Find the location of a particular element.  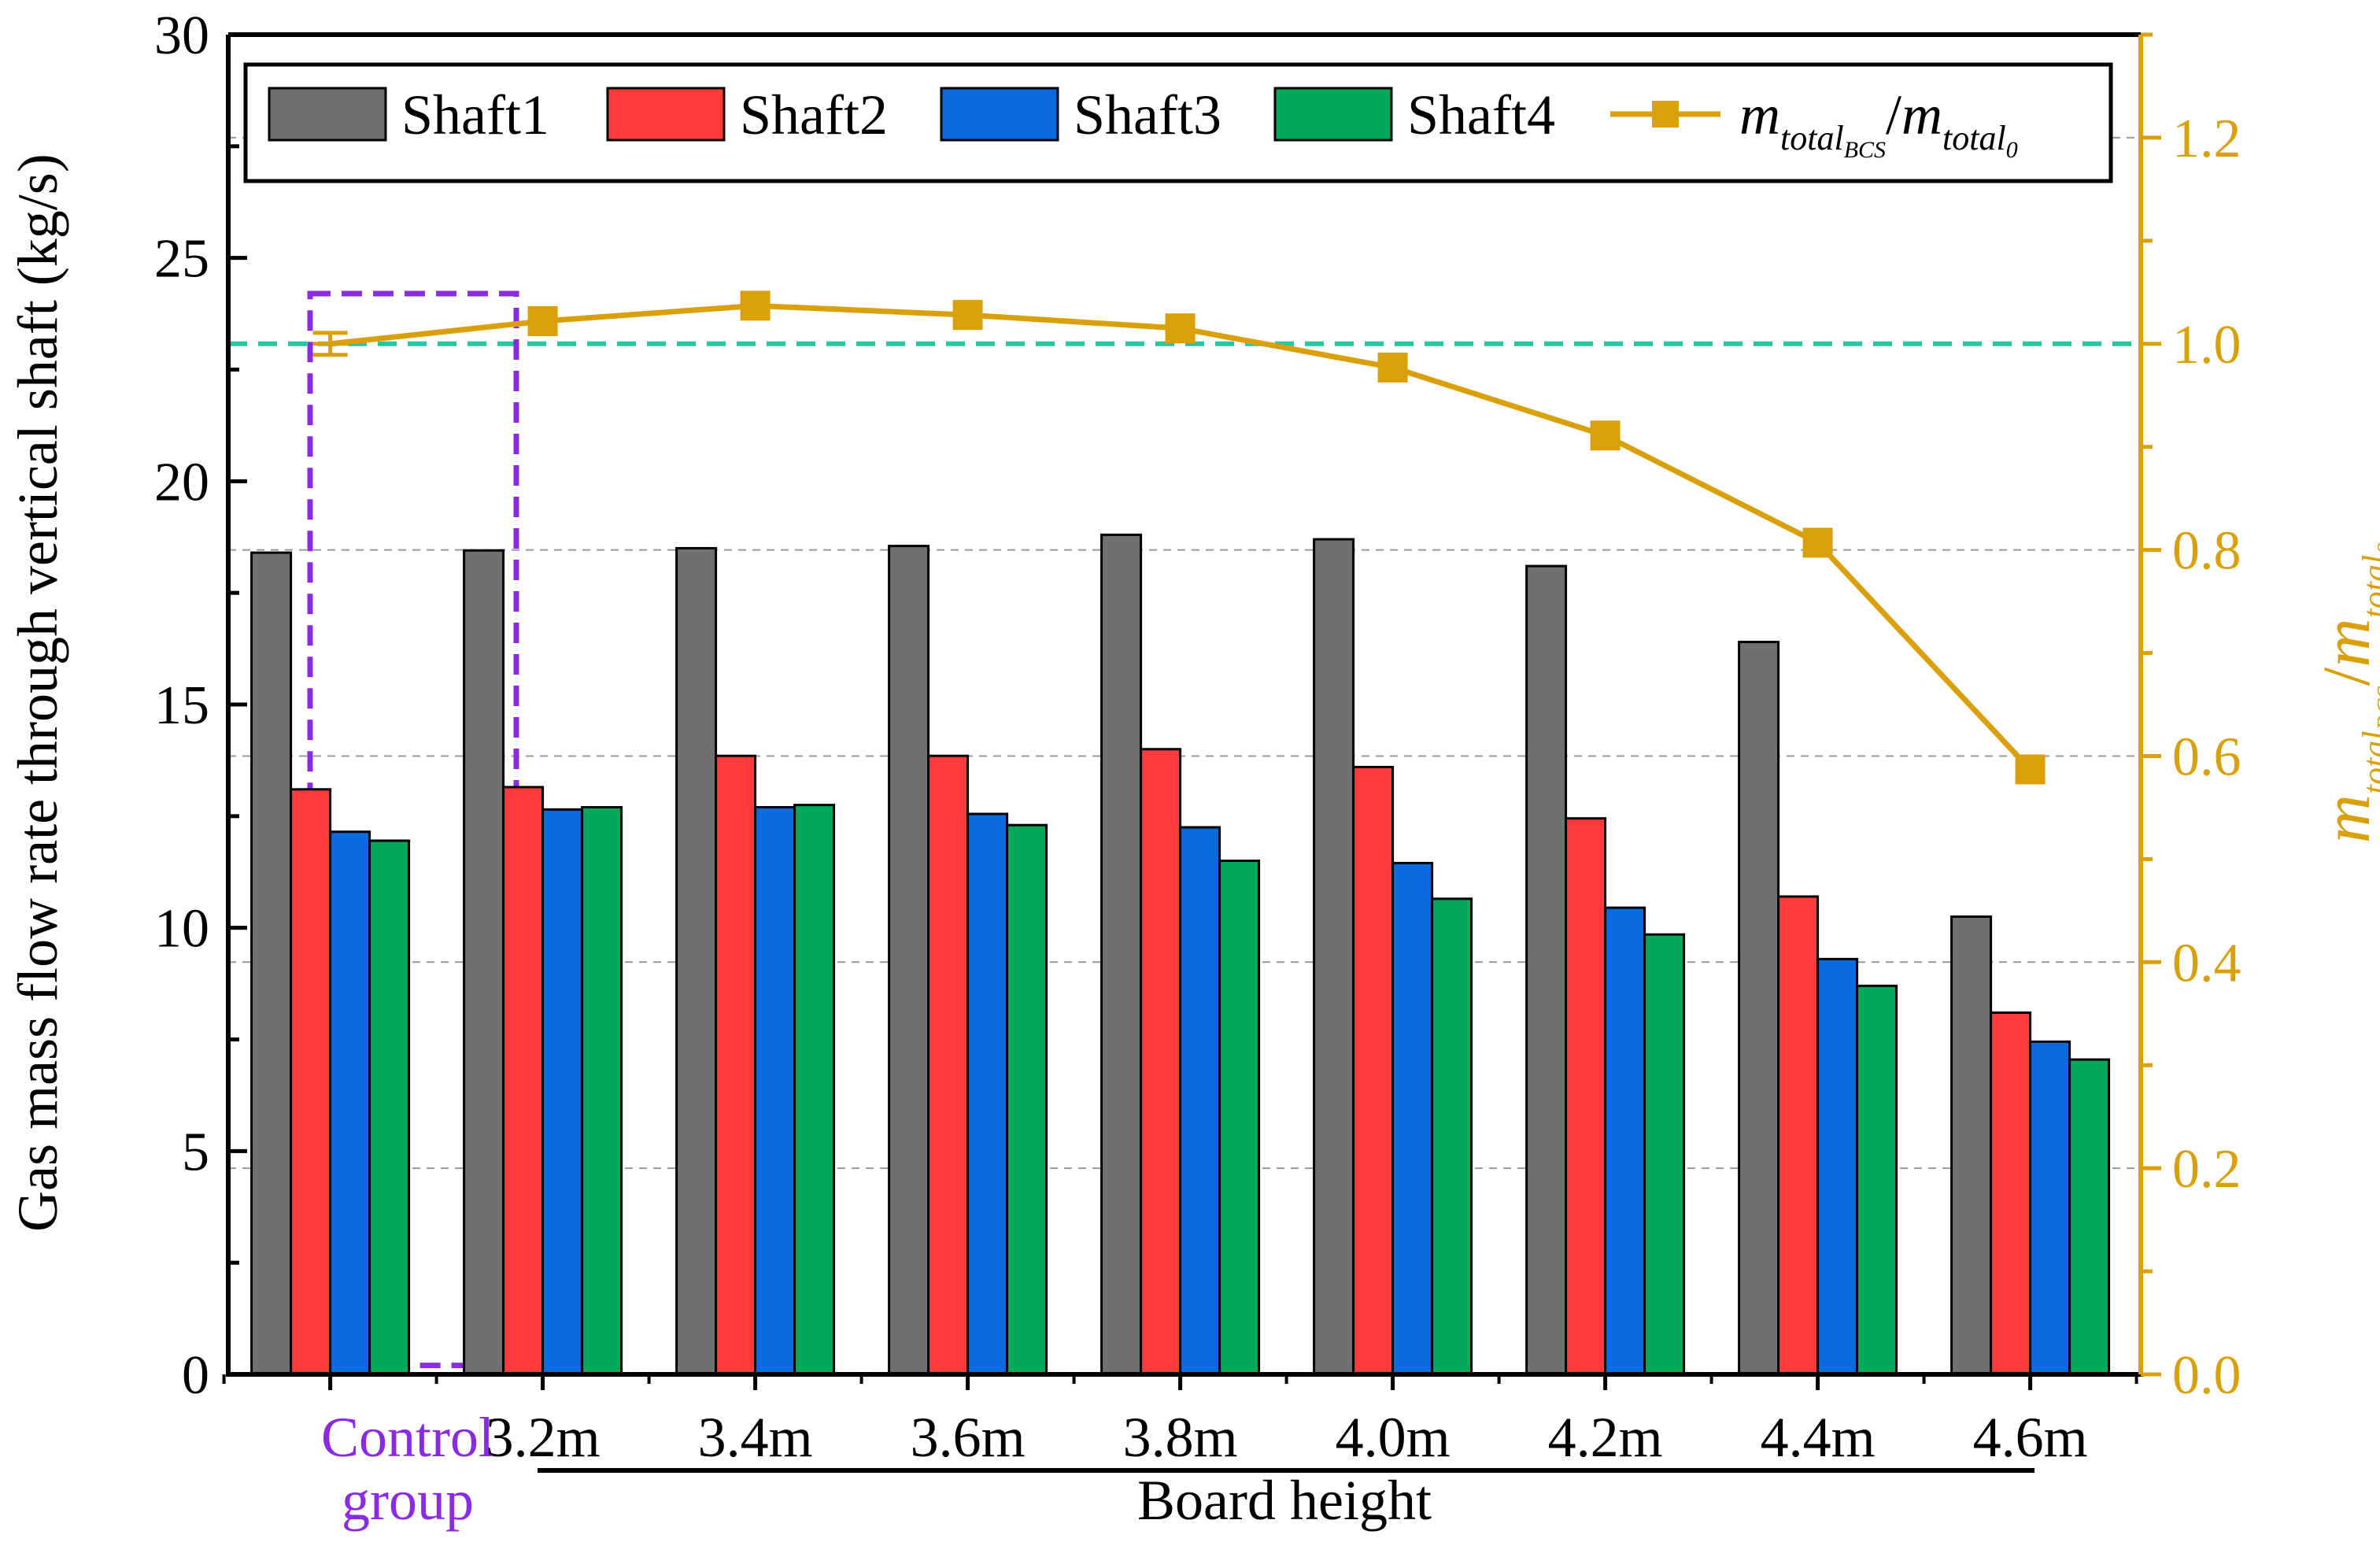

legend-ratio-sub1: total is located at coordinates (1812, 138).